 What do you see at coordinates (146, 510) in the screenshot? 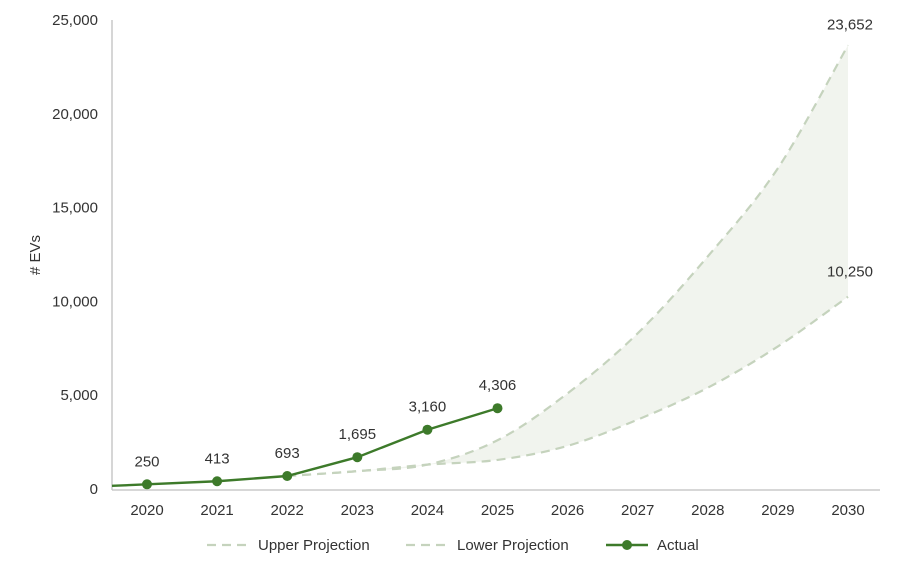
I see `x-tick-label: 2020` at bounding box center [146, 510].